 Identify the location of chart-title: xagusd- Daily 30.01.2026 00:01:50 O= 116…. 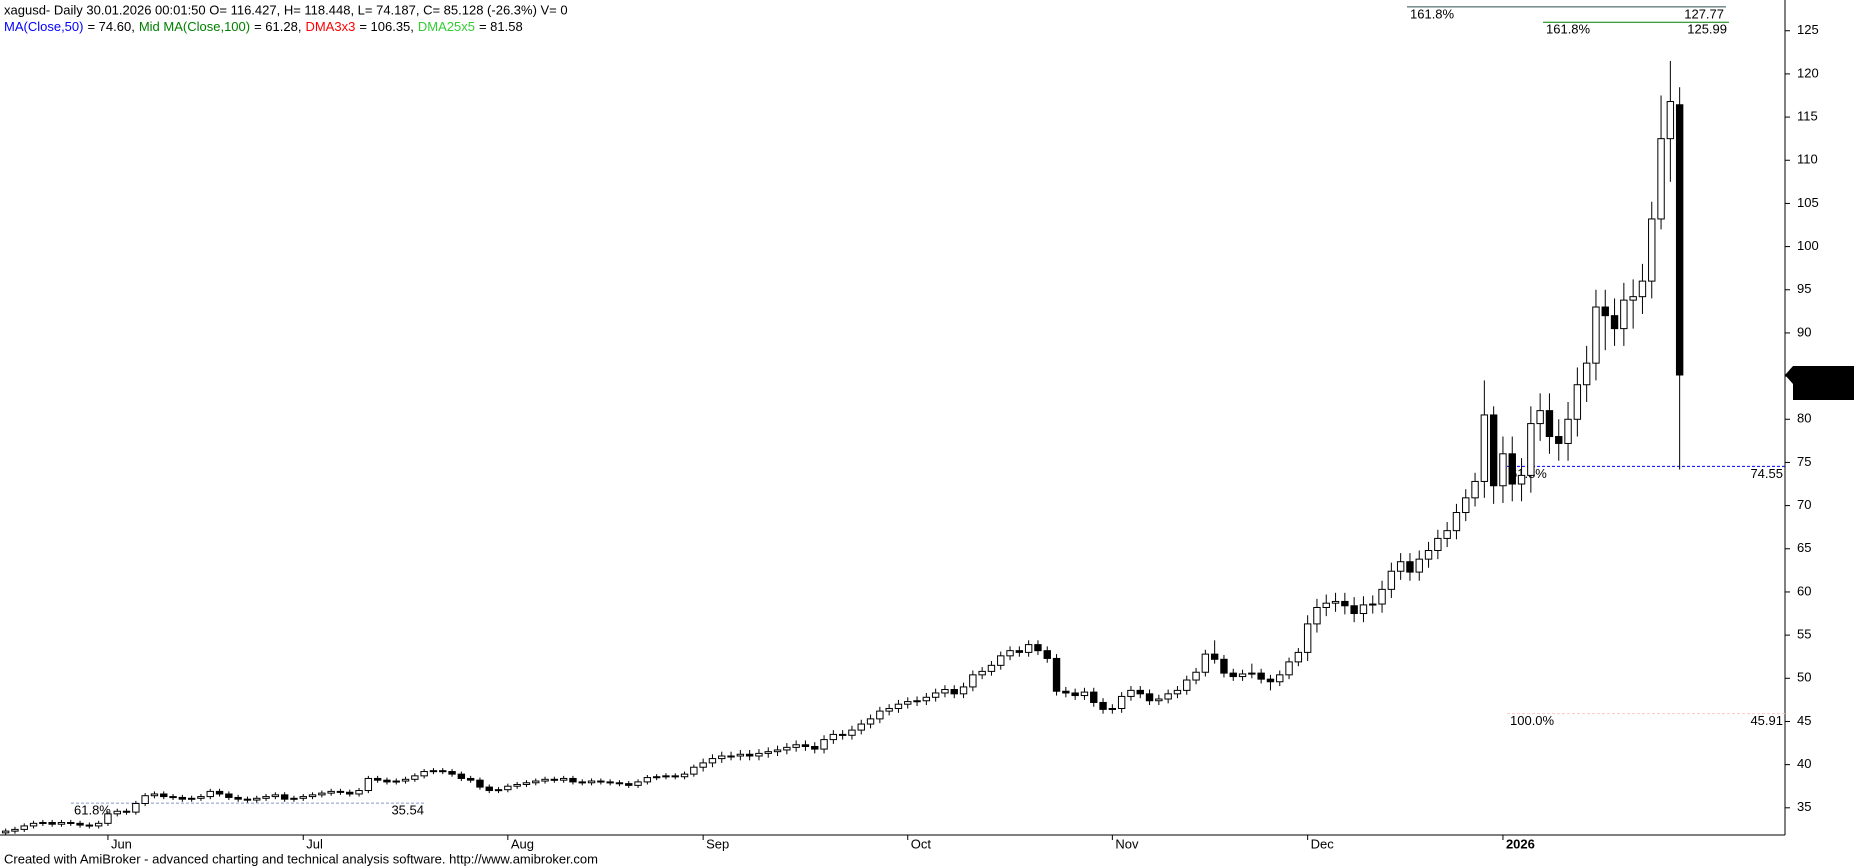
(286, 9).